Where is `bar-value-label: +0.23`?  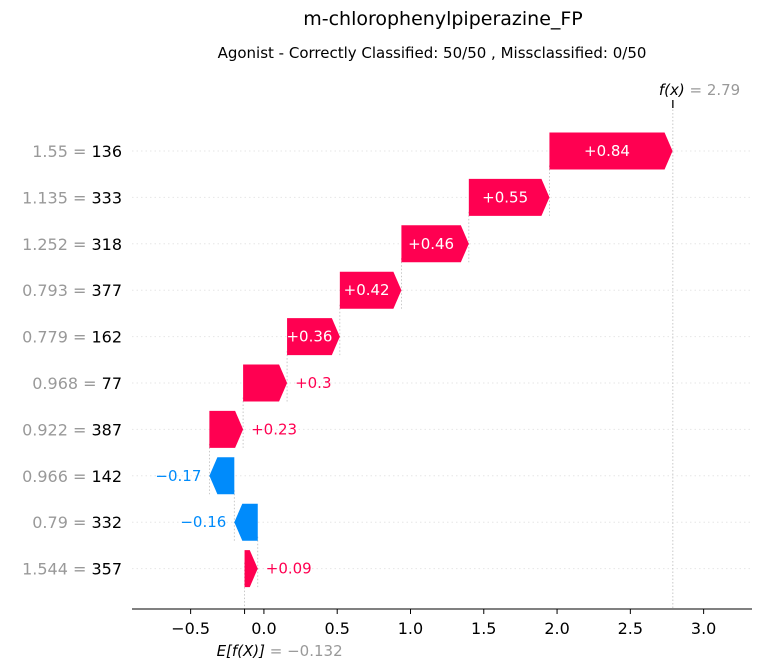 bar-value-label: +0.23 is located at coordinates (274, 429).